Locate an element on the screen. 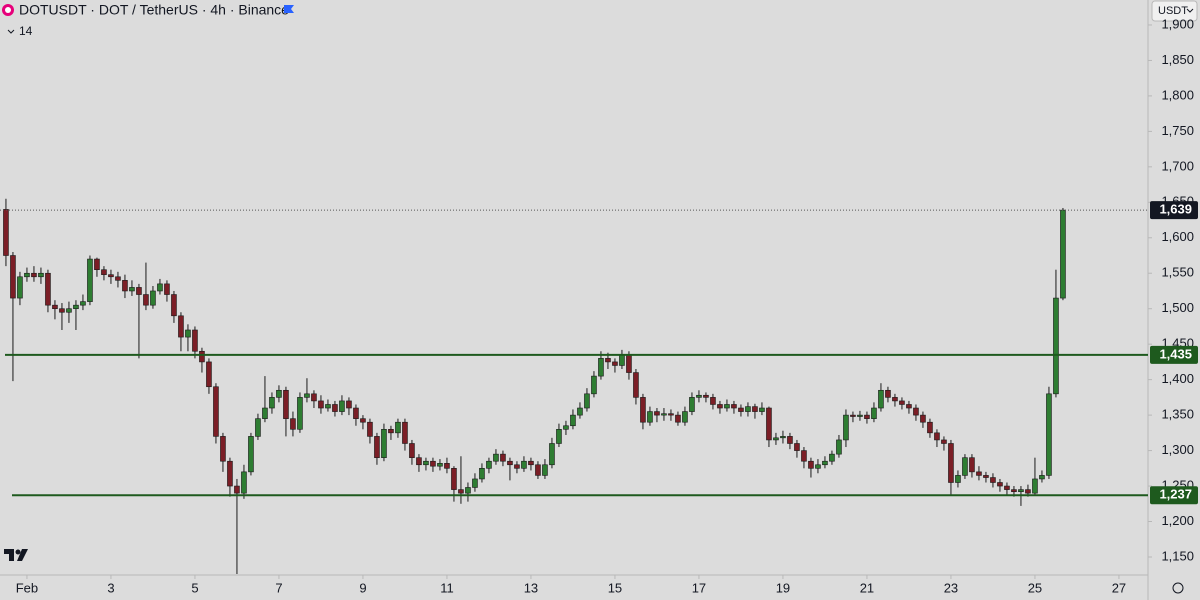  currency: USDT is located at coordinates (1173, 11).